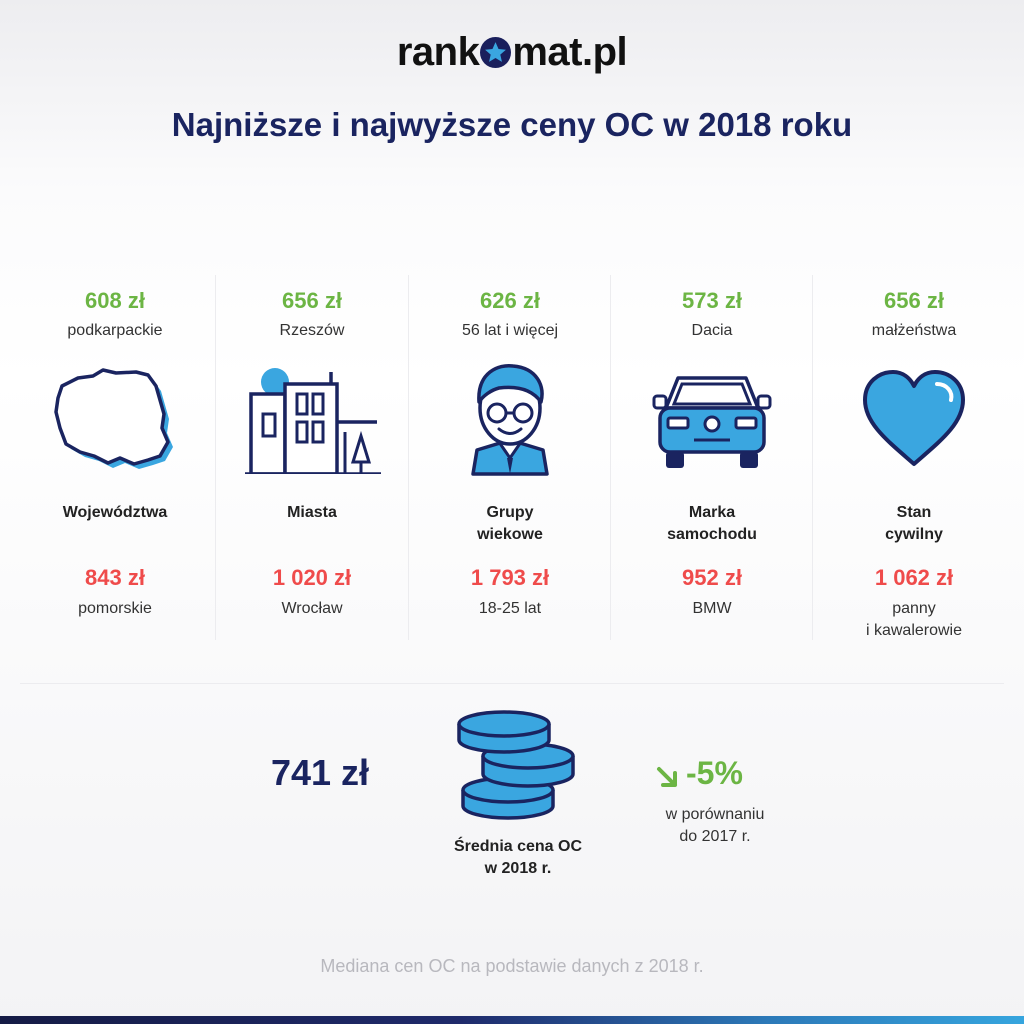 Image resolution: width=1024 pixels, height=1024 pixels. Describe the element at coordinates (115, 577) in the screenshot. I see `highest-price: 843 zł` at that location.